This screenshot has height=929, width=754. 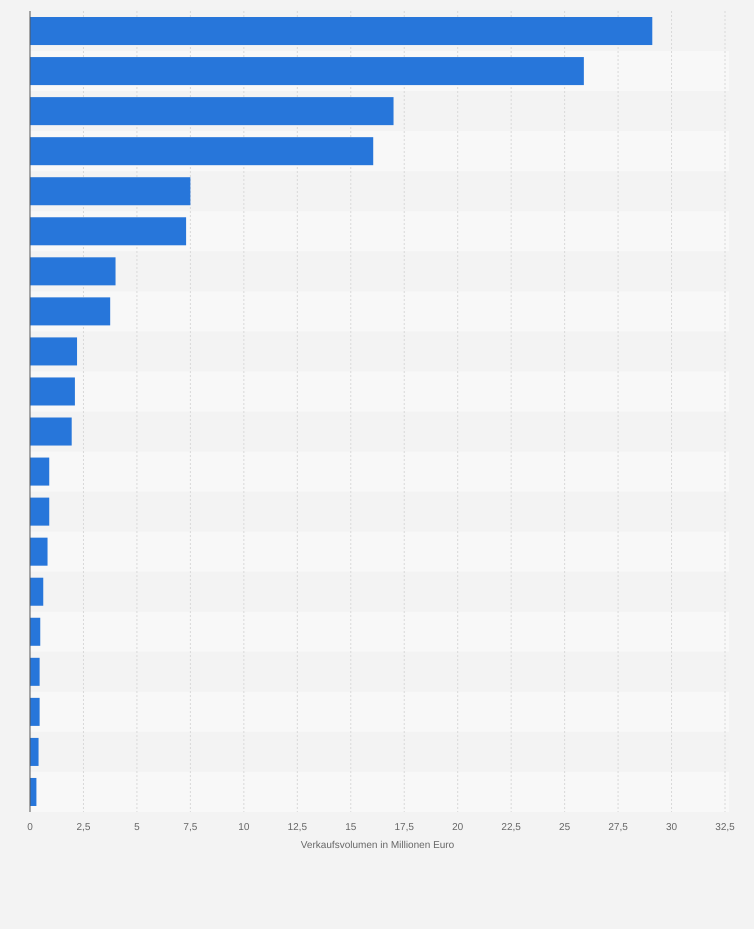 What do you see at coordinates (511, 827) in the screenshot?
I see `x-tick-label: 22,5` at bounding box center [511, 827].